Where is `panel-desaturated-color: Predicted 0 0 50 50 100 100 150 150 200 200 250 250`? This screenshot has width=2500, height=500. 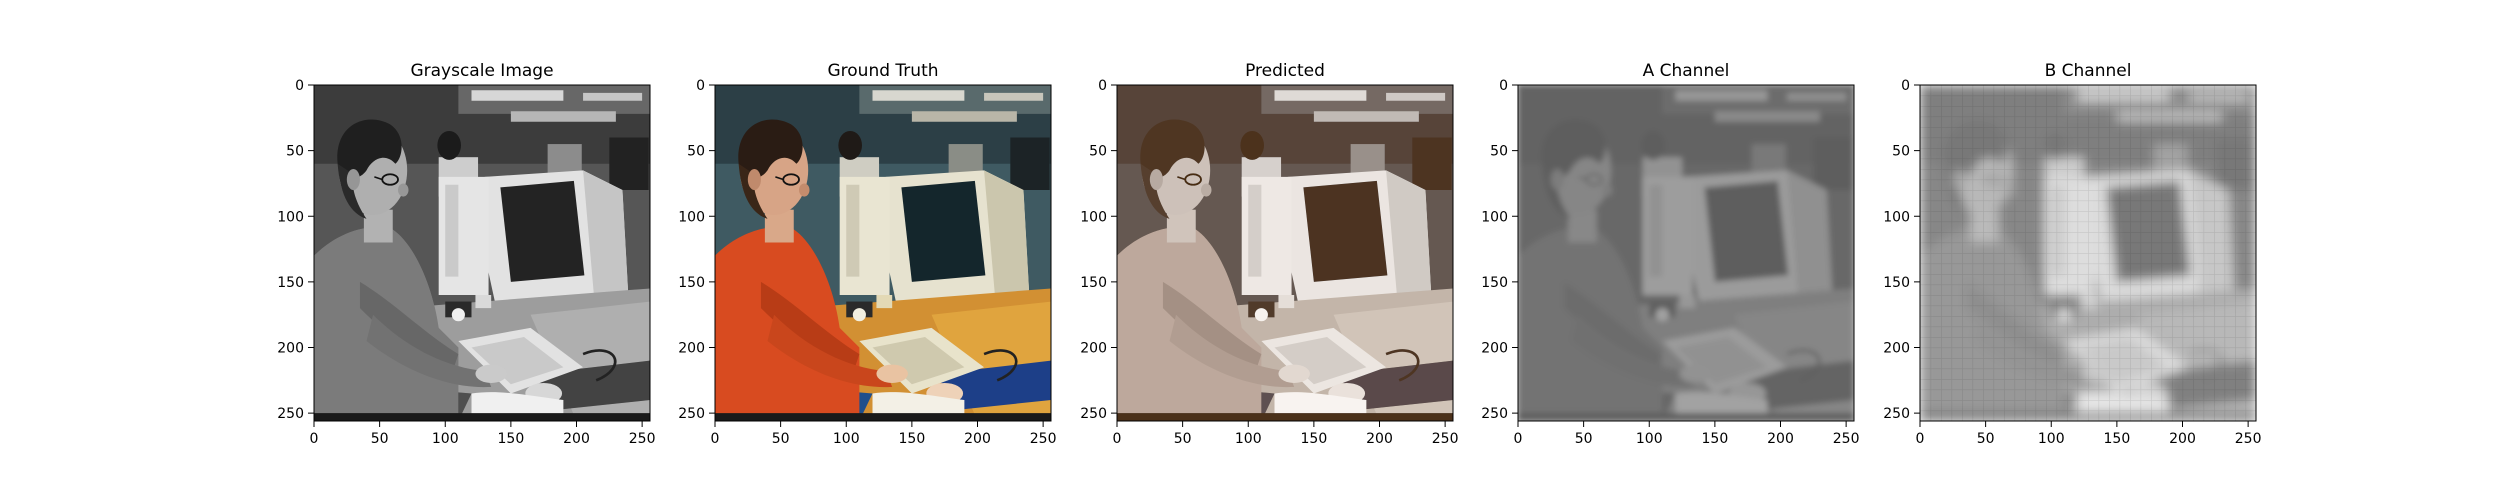
panel-desaturated-color: Predicted 0 0 50 50 100 100 150 150 200 200 250 250 is located at coordinates (1269, 254).